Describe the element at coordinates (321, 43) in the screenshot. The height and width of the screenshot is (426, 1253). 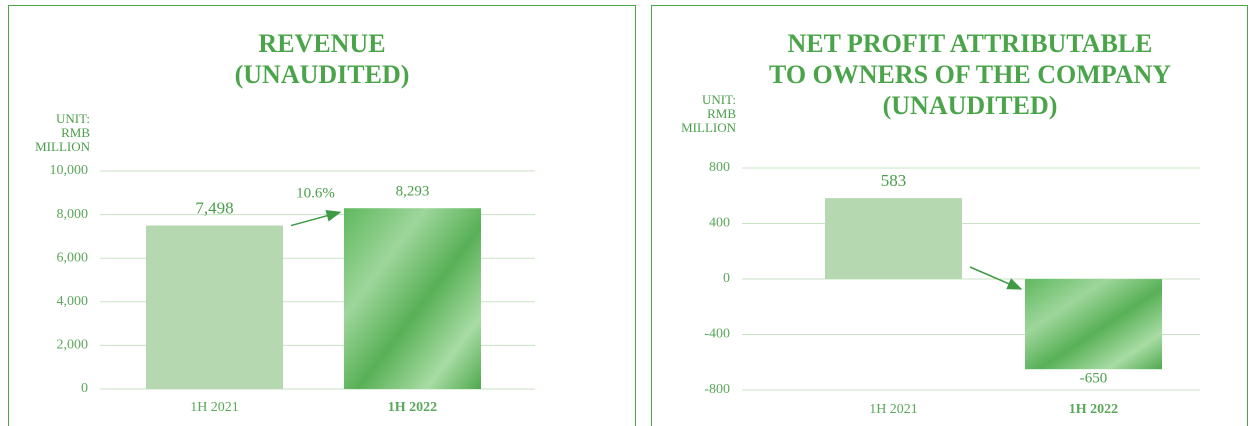
I see `chart-title: REVENUE` at that location.